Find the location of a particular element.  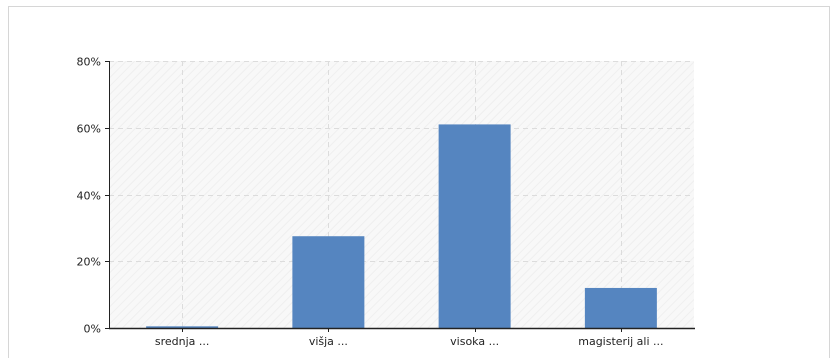

y-tick-label: 20% is located at coordinates (89, 262).